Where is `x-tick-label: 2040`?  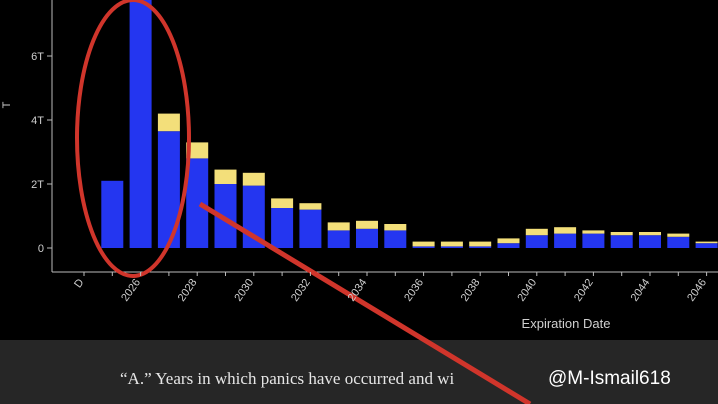 x-tick-label: 2040 is located at coordinates (527, 290).